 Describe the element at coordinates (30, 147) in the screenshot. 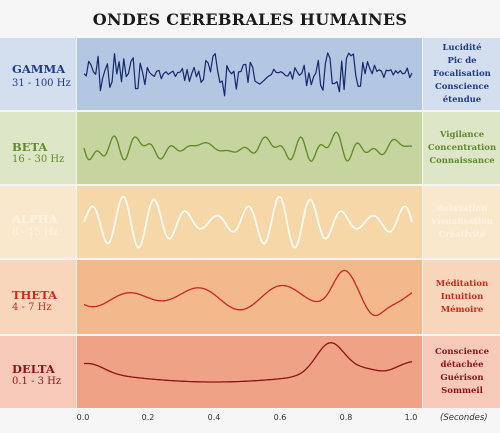

I see `beta-name: BETA` at that location.